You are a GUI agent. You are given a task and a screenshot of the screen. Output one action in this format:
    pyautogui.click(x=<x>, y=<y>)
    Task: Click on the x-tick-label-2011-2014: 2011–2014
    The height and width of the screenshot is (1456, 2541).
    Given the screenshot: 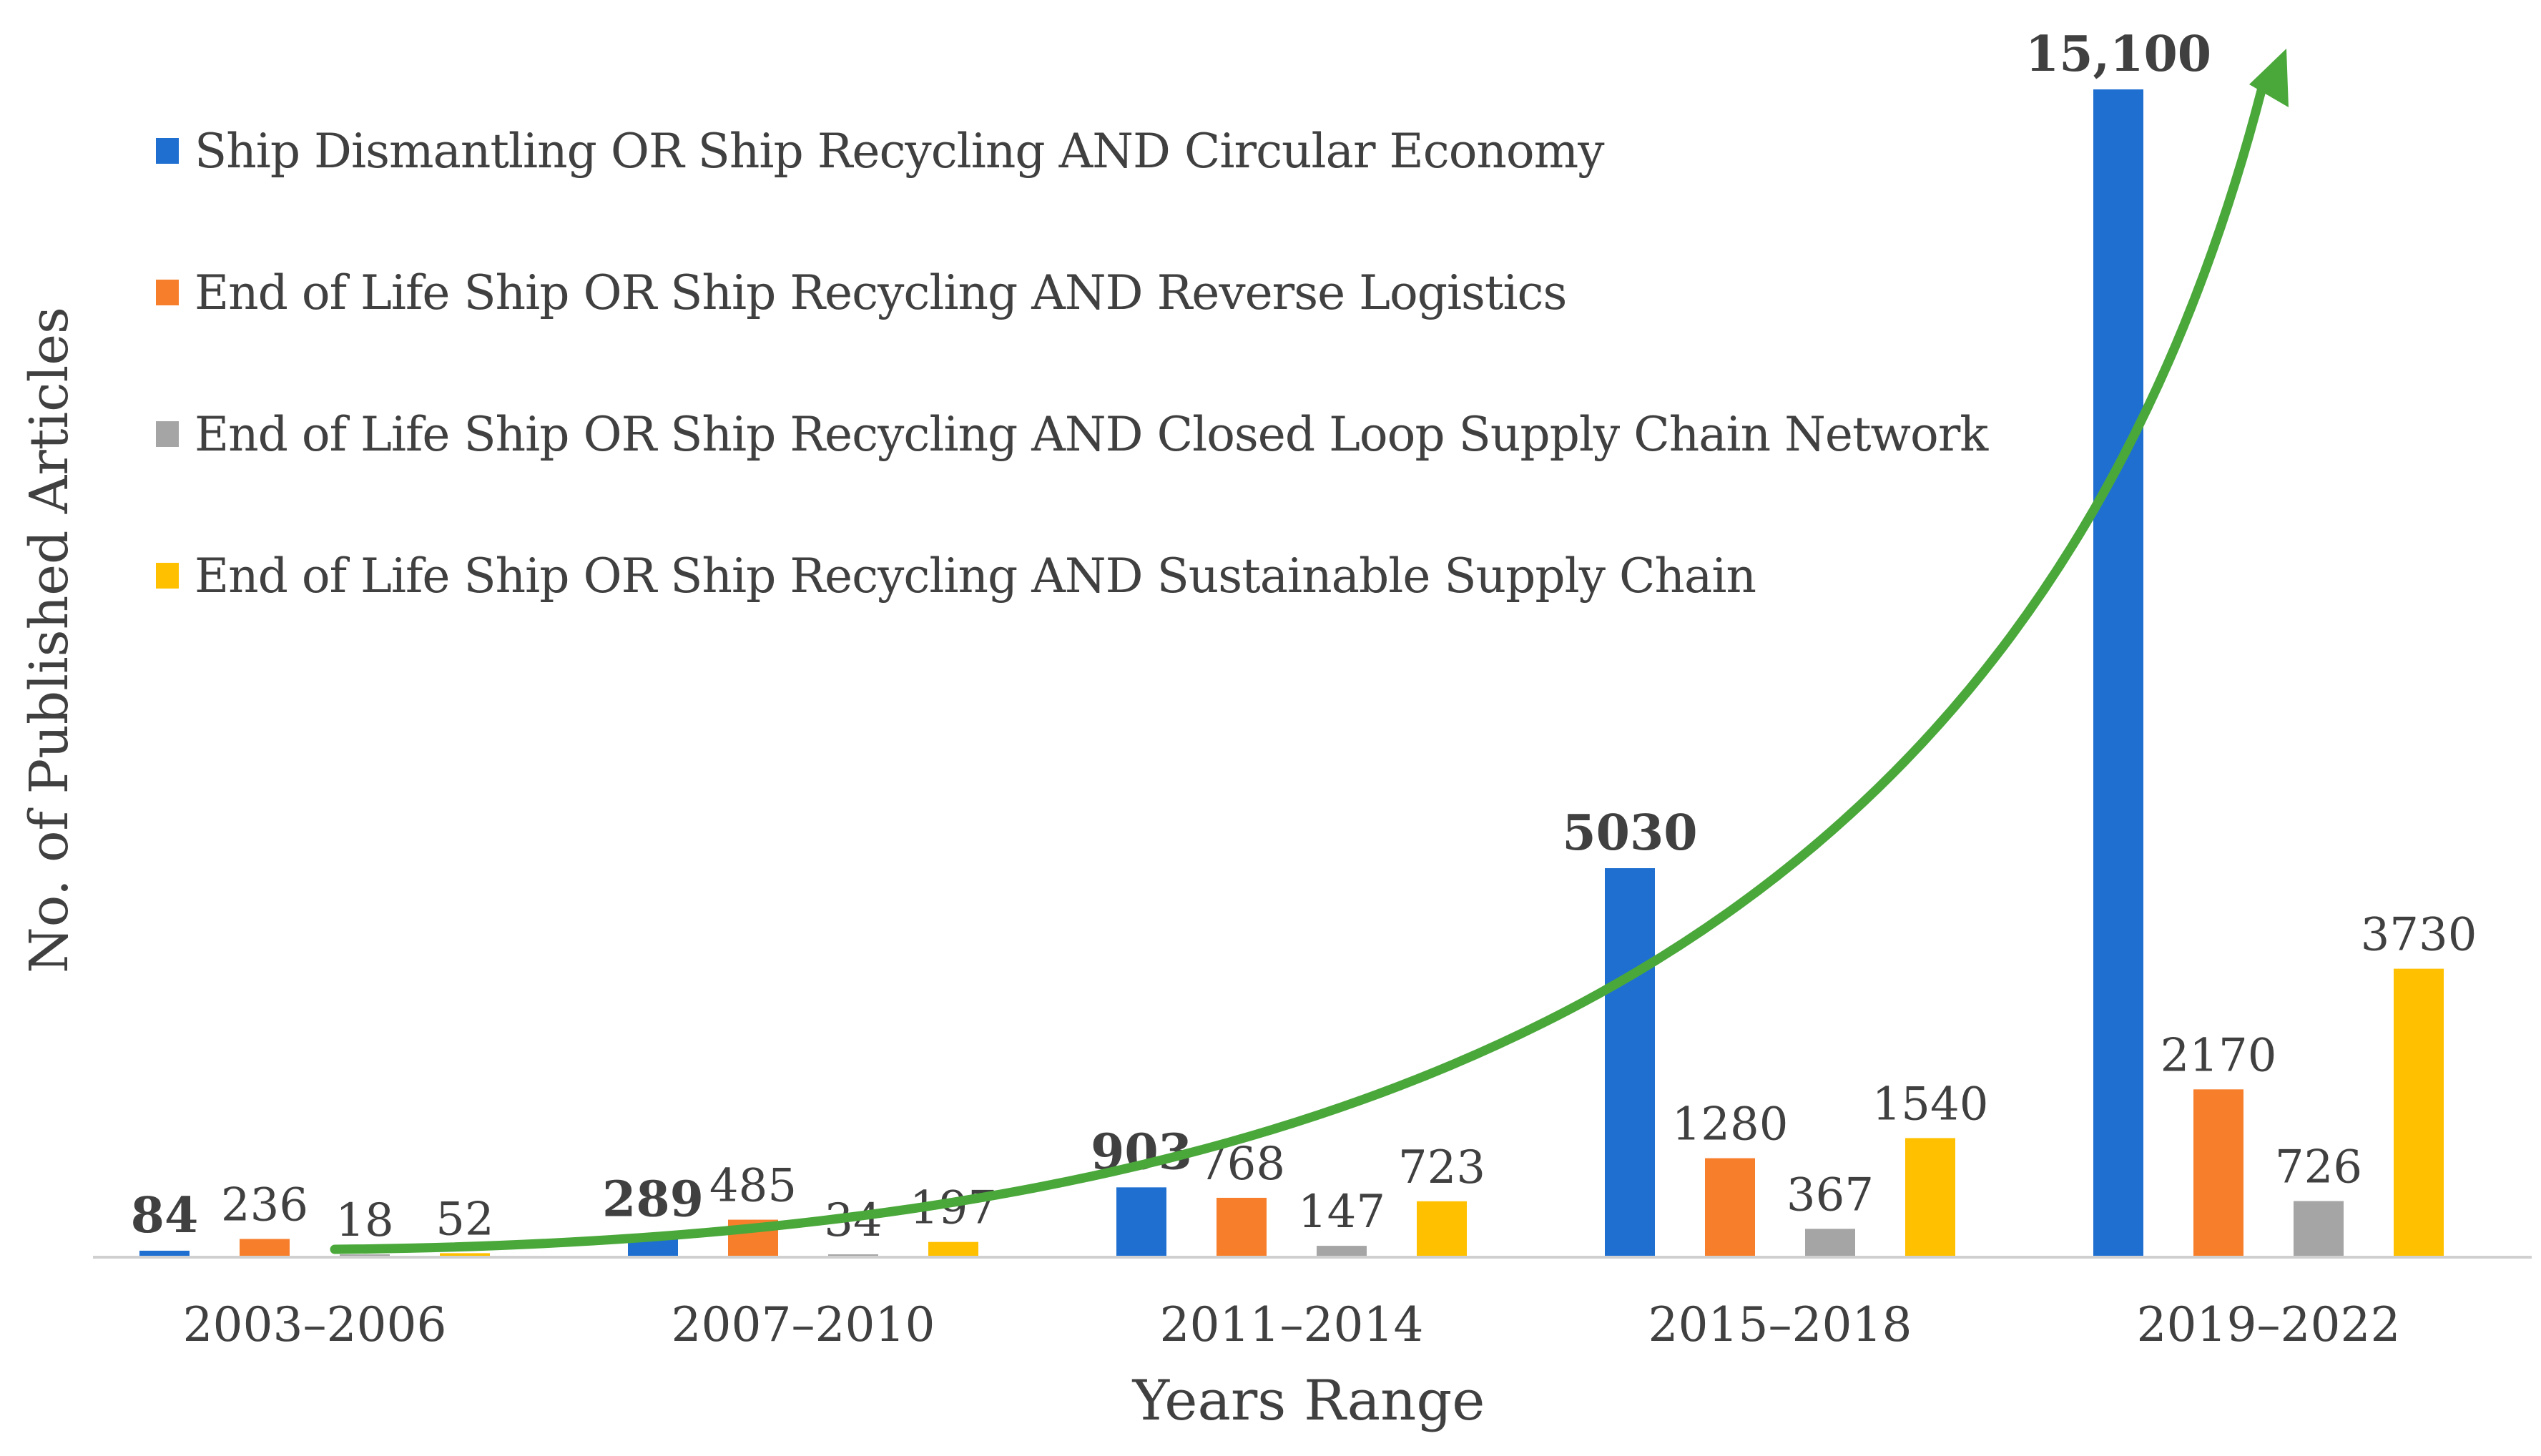 What is the action you would take?
    pyautogui.click(x=1292, y=1324)
    